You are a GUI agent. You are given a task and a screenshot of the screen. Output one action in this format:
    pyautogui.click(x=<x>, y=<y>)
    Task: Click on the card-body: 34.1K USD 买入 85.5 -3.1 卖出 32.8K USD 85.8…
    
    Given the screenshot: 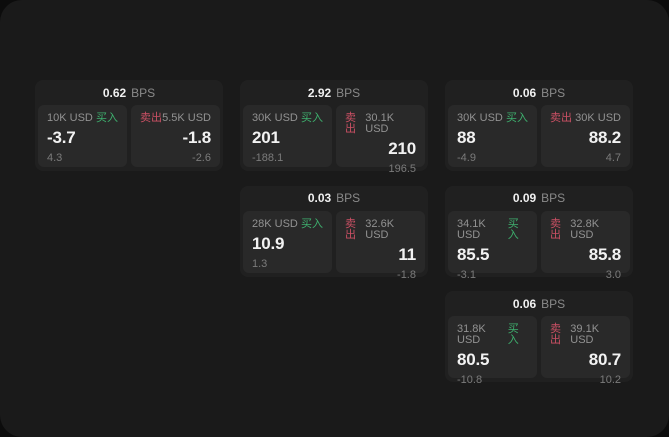 What is the action you would take?
    pyautogui.click(x=539, y=245)
    